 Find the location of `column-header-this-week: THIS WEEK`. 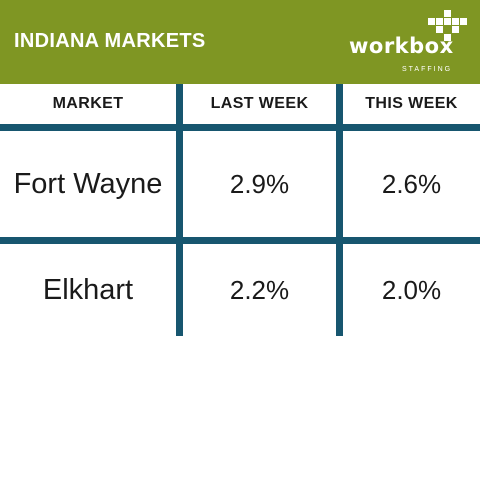

column-header-this-week: THIS WEEK is located at coordinates (411, 103).